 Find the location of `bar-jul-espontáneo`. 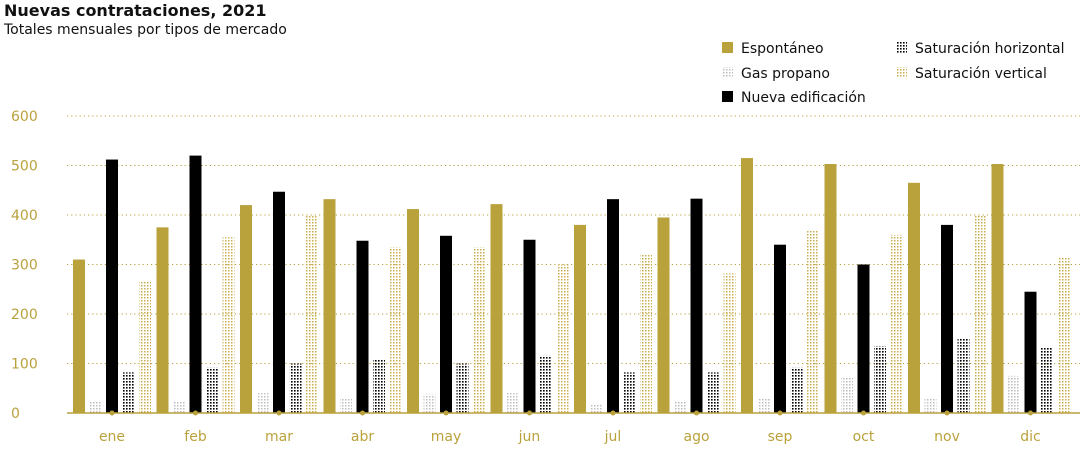

bar-jul-espontáneo is located at coordinates (580, 318).